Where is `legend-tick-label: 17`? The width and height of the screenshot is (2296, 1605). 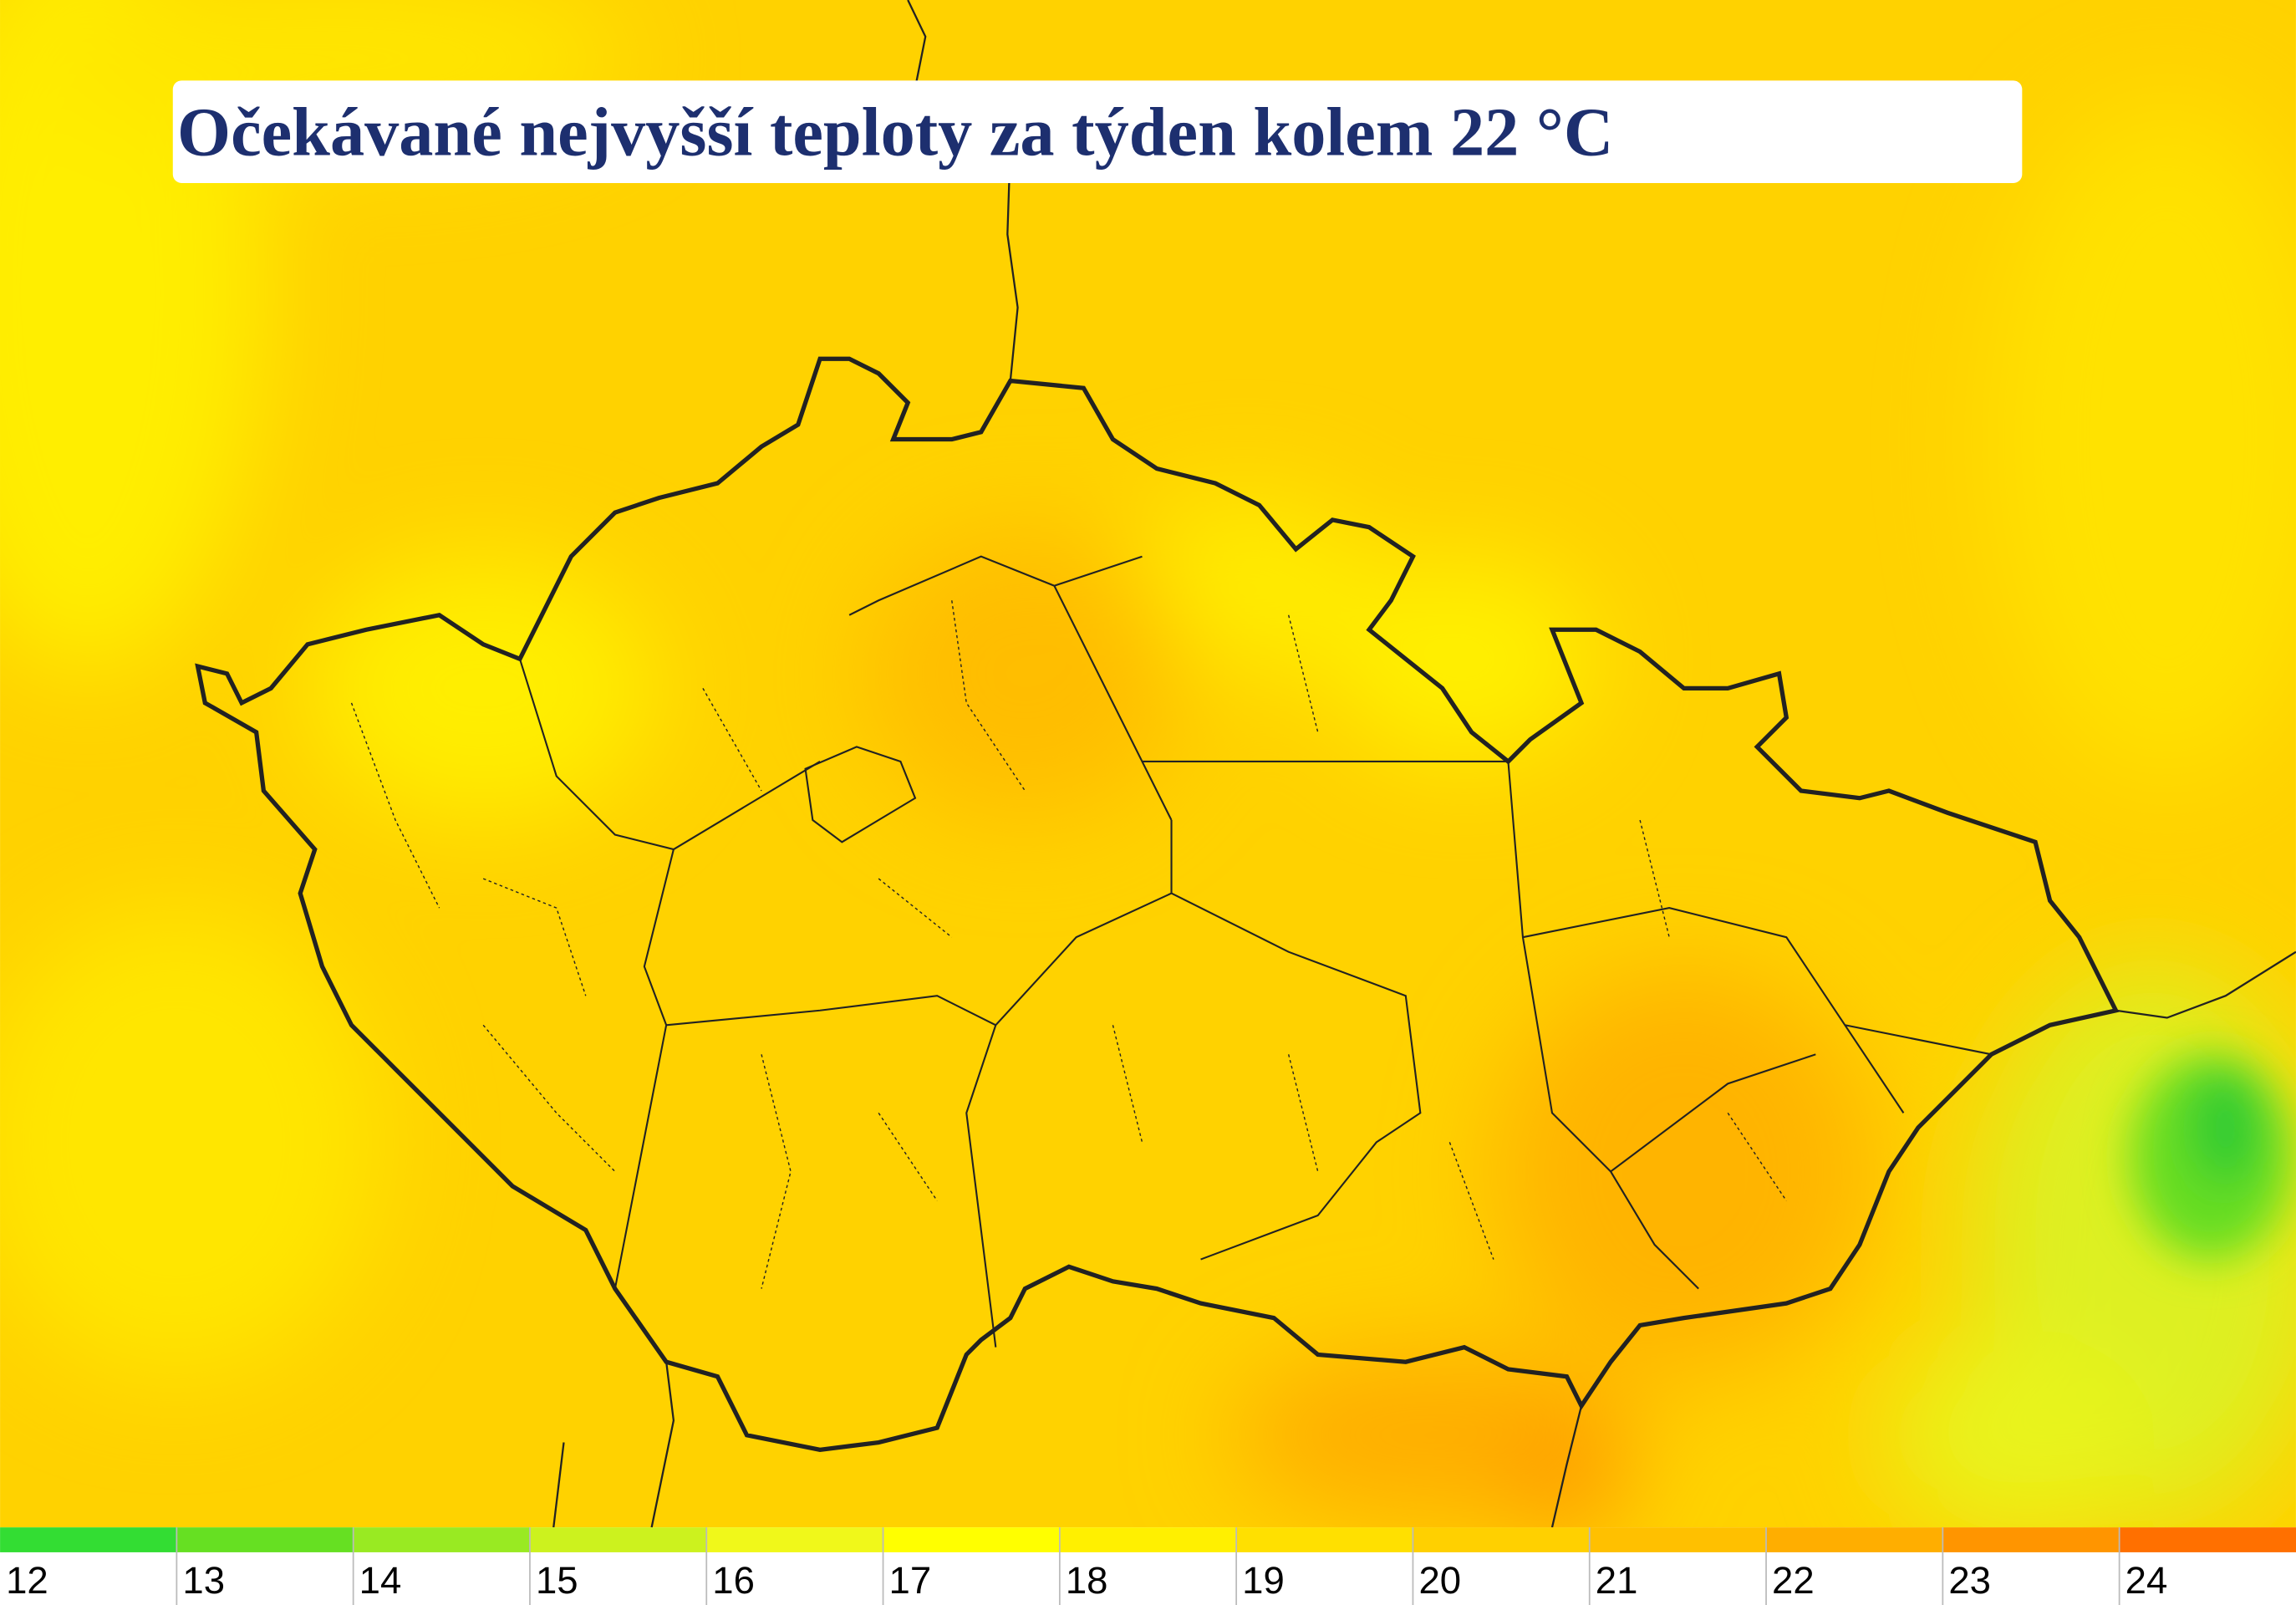
legend-tick-label: 17 is located at coordinates (910, 1580).